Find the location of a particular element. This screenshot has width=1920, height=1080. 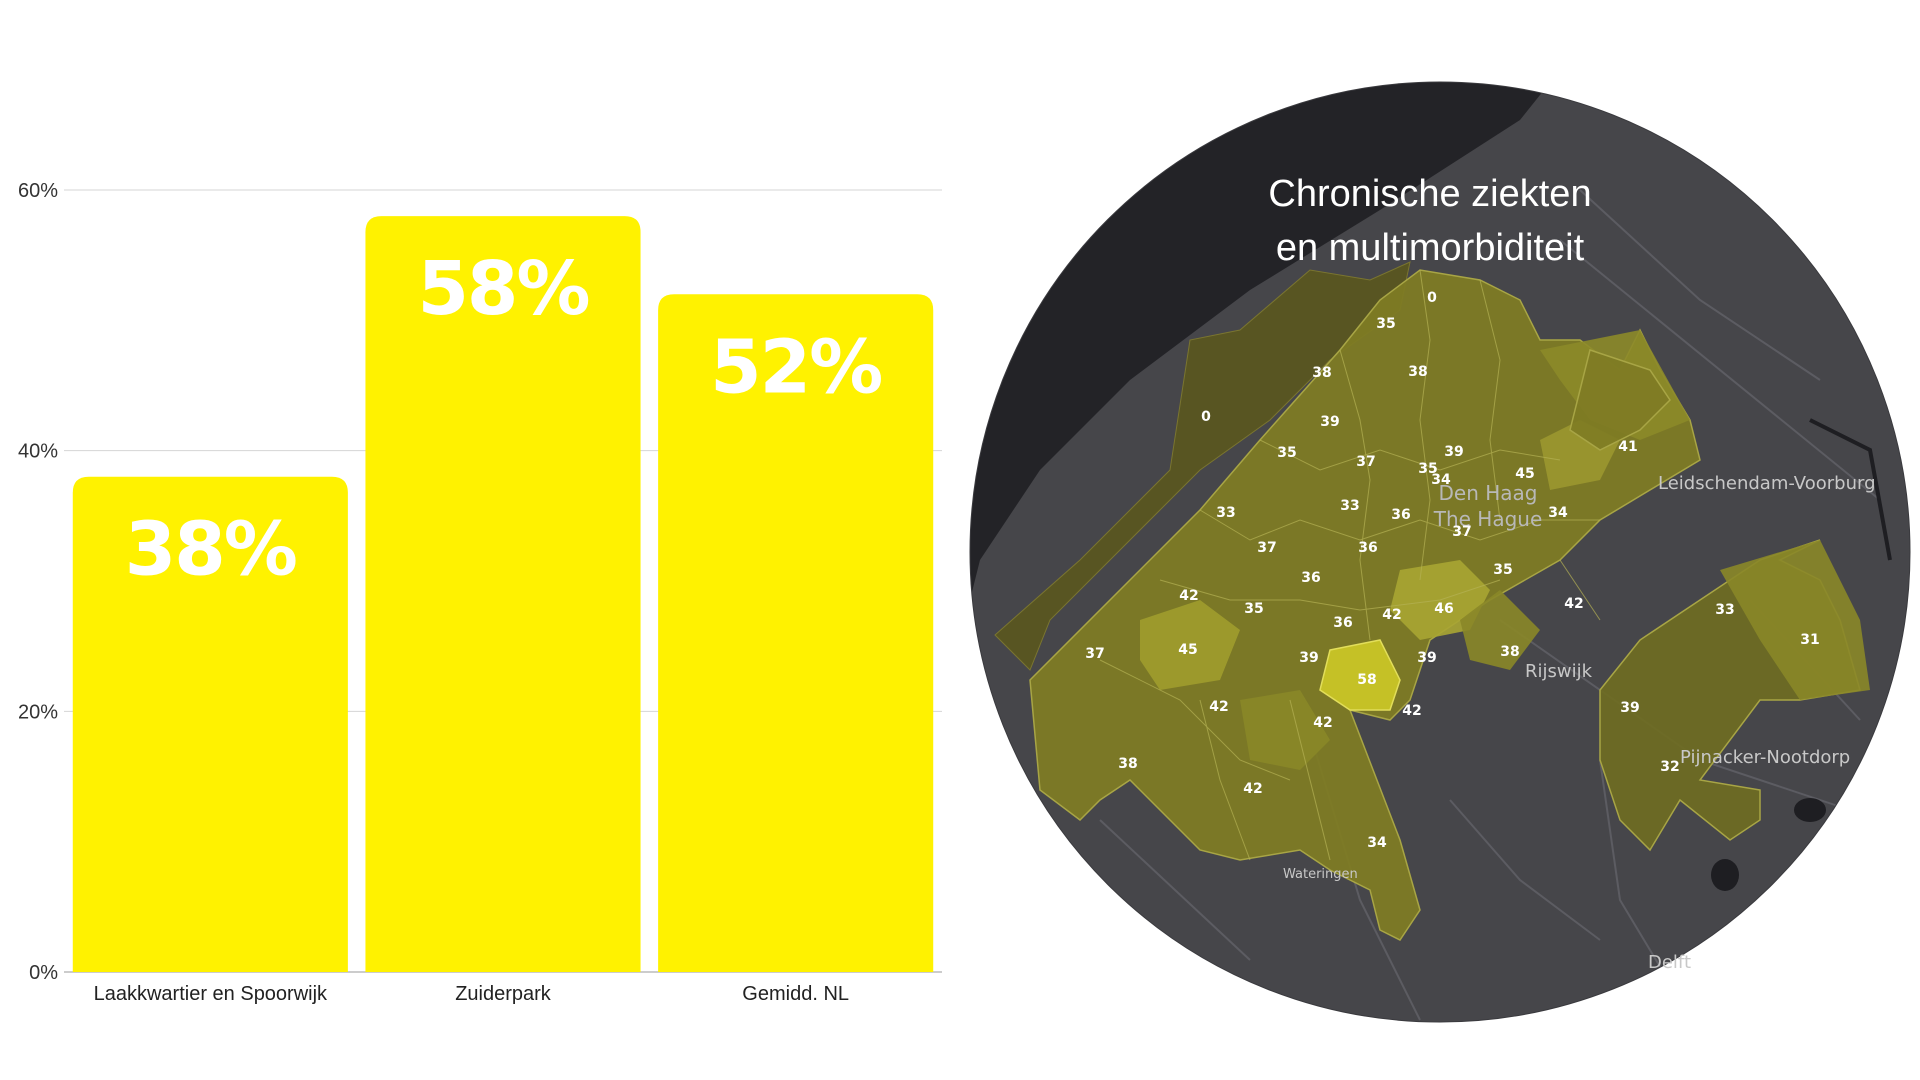

district-borders is located at coordinates (1350, 565).